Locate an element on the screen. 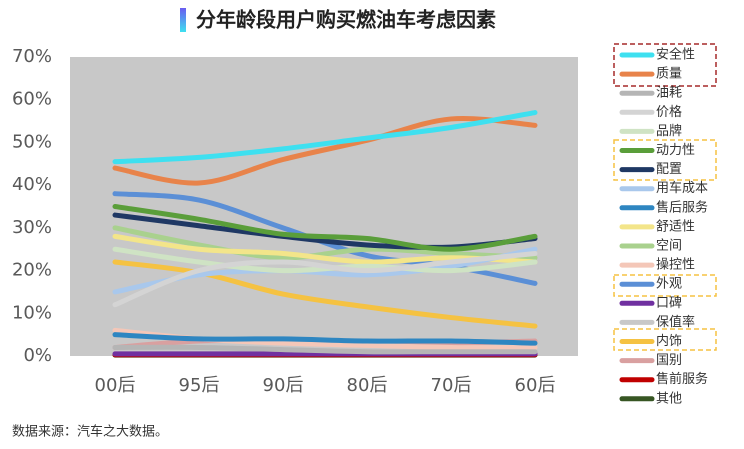  legend-label: 保值率 is located at coordinates (675, 322).